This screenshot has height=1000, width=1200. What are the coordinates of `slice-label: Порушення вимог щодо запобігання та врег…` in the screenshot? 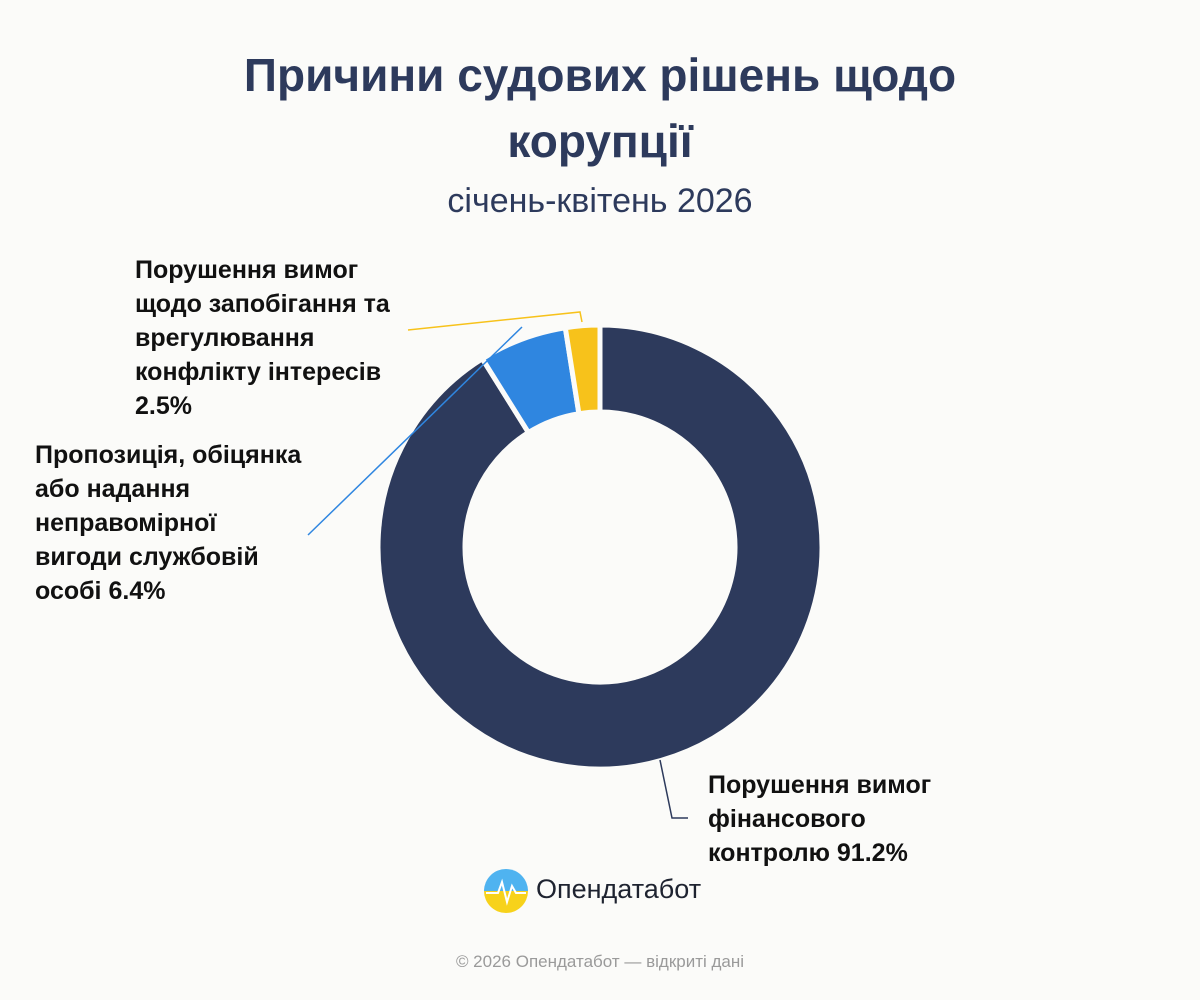 It's located at (267, 338).